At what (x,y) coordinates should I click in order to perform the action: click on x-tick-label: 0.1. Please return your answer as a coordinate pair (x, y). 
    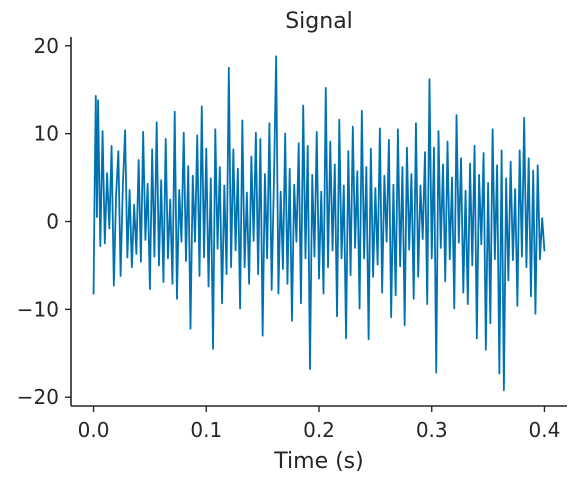
    Looking at the image, I should click on (206, 430).